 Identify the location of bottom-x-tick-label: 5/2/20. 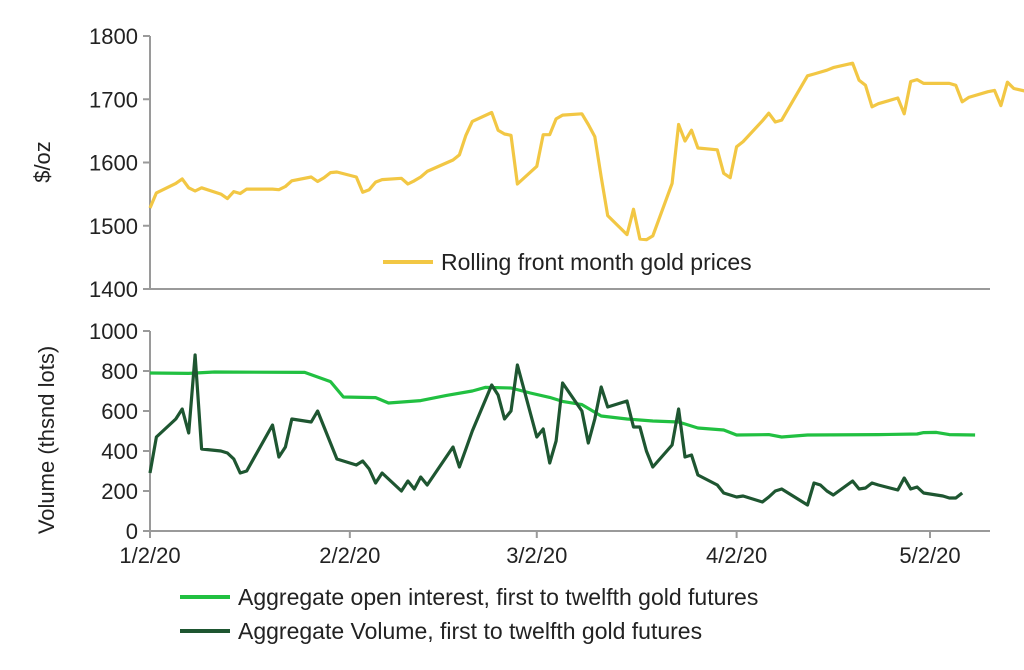
(929, 555).